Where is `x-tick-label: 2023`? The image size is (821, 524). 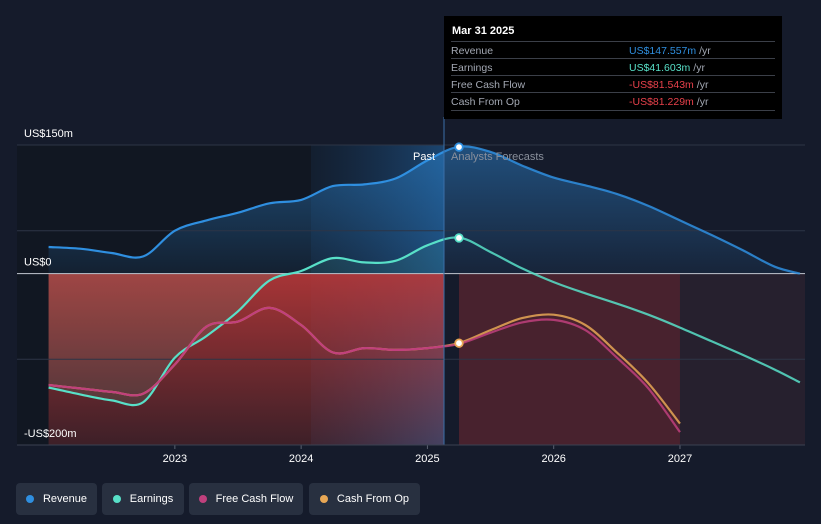 x-tick-label: 2023 is located at coordinates (175, 459).